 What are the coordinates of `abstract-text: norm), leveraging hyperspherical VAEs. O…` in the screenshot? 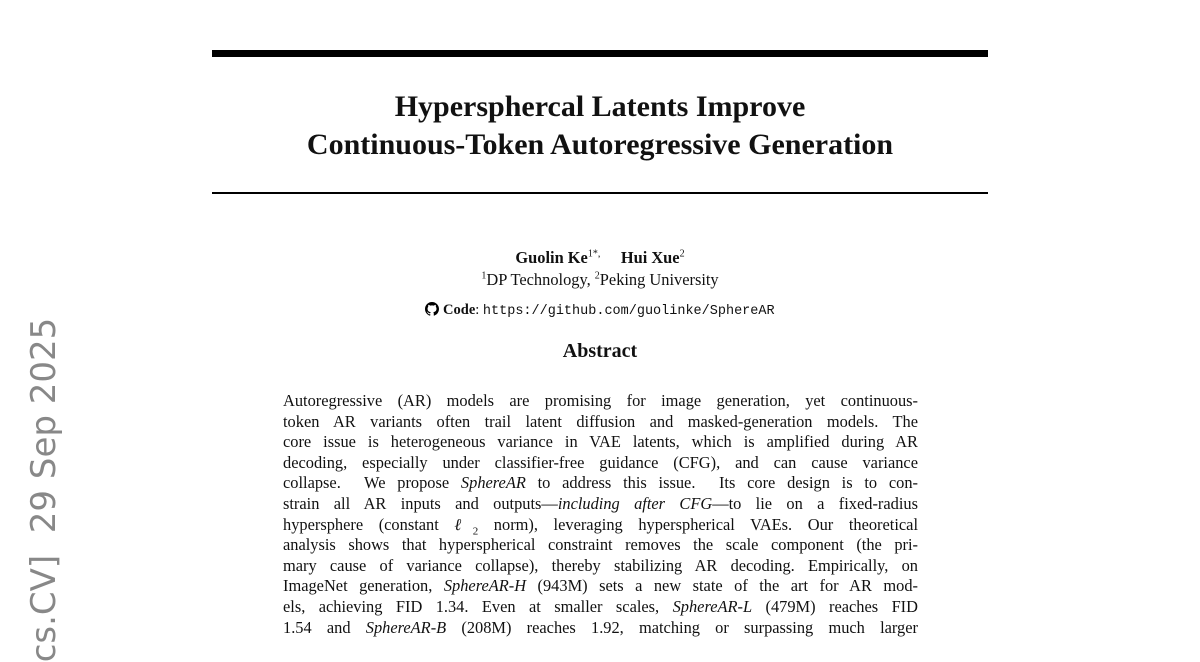 It's located at (698, 524).